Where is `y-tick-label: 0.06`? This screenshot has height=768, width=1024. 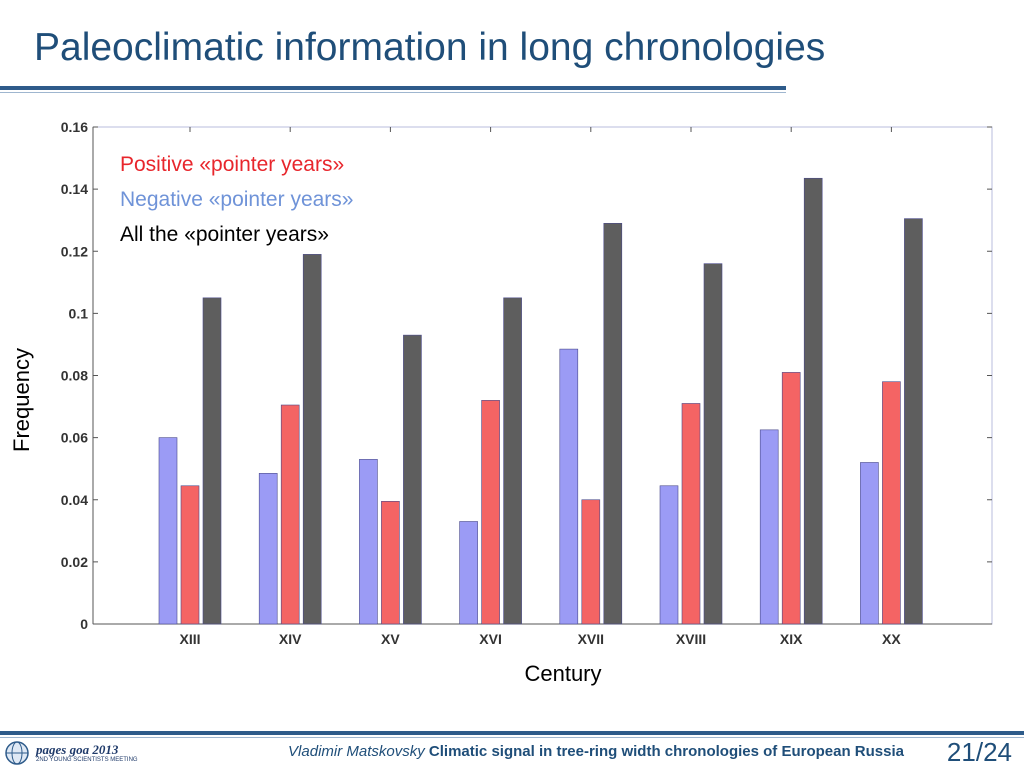
y-tick-label: 0.06 is located at coordinates (74, 438).